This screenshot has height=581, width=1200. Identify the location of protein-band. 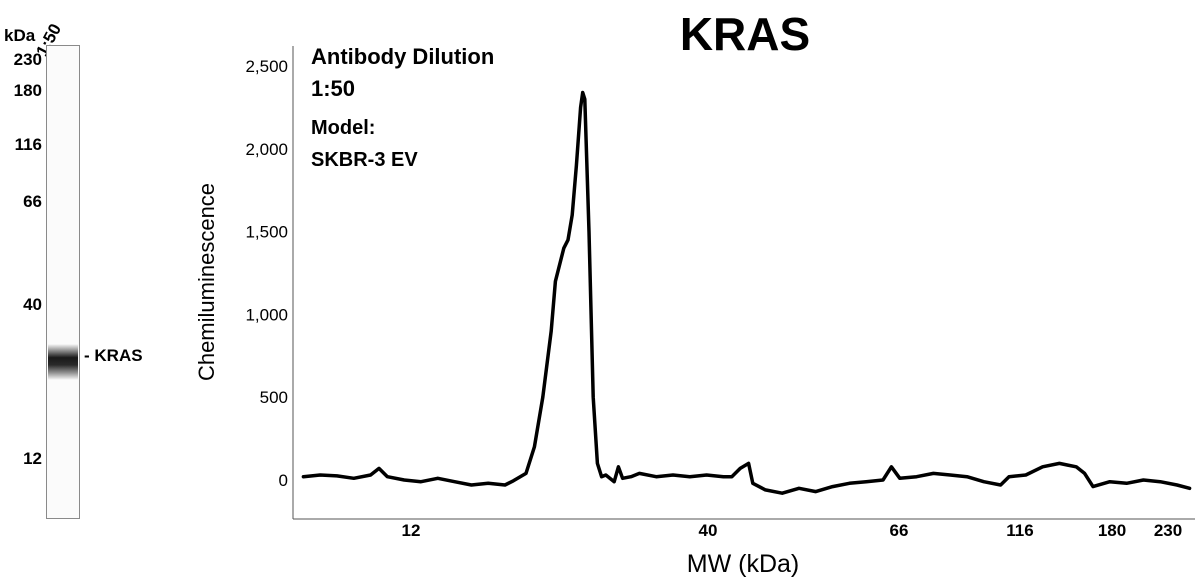
(63, 362).